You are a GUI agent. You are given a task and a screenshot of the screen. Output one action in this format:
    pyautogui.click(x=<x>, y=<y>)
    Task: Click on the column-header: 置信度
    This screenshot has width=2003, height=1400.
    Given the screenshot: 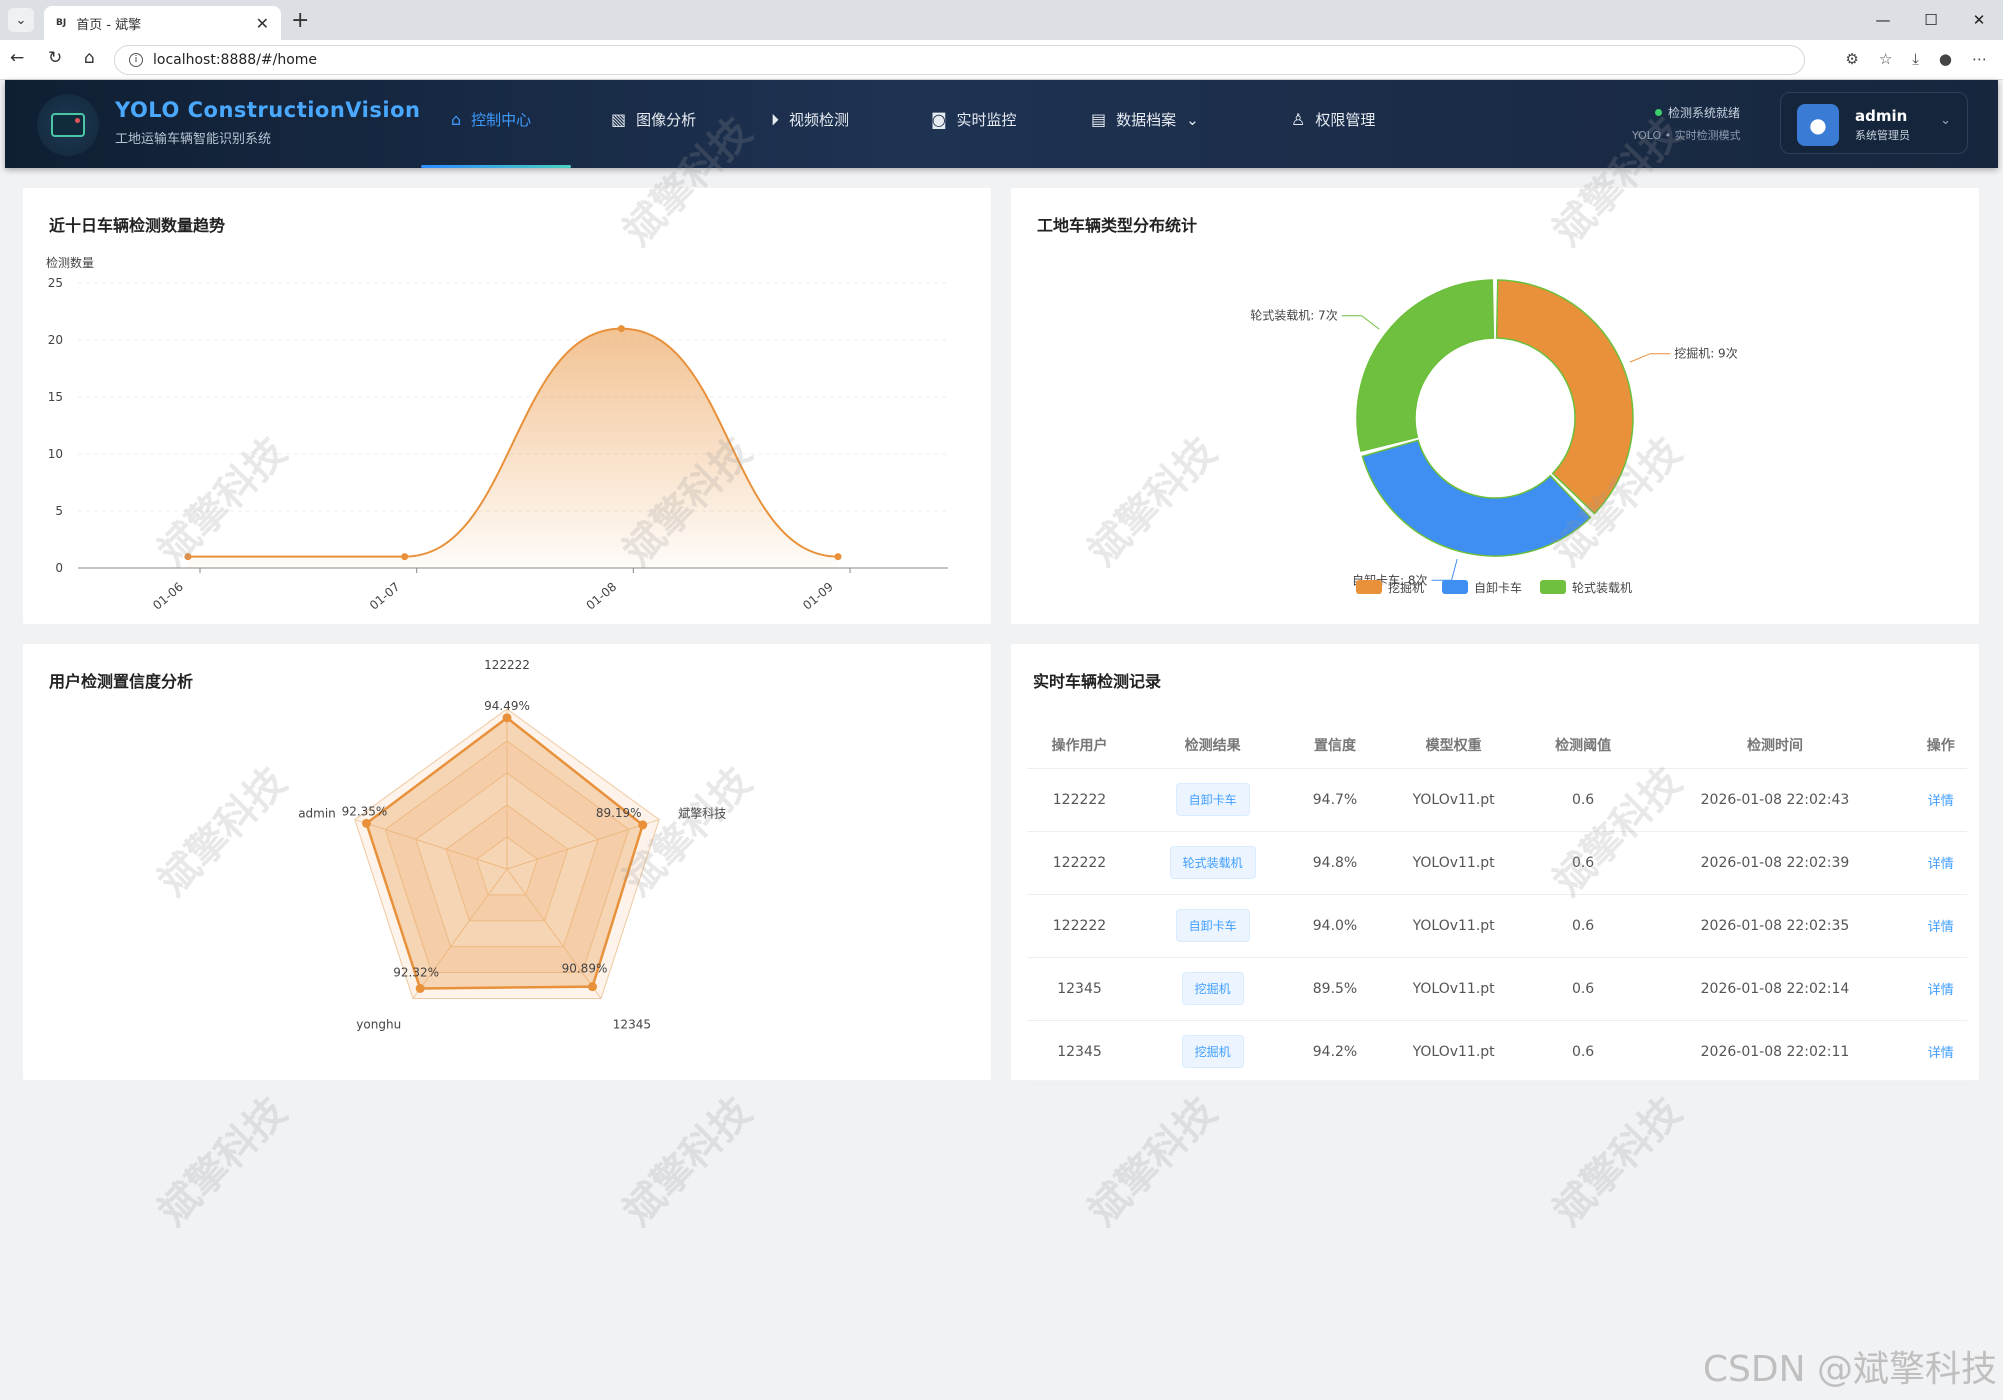 What is the action you would take?
    pyautogui.click(x=1335, y=745)
    